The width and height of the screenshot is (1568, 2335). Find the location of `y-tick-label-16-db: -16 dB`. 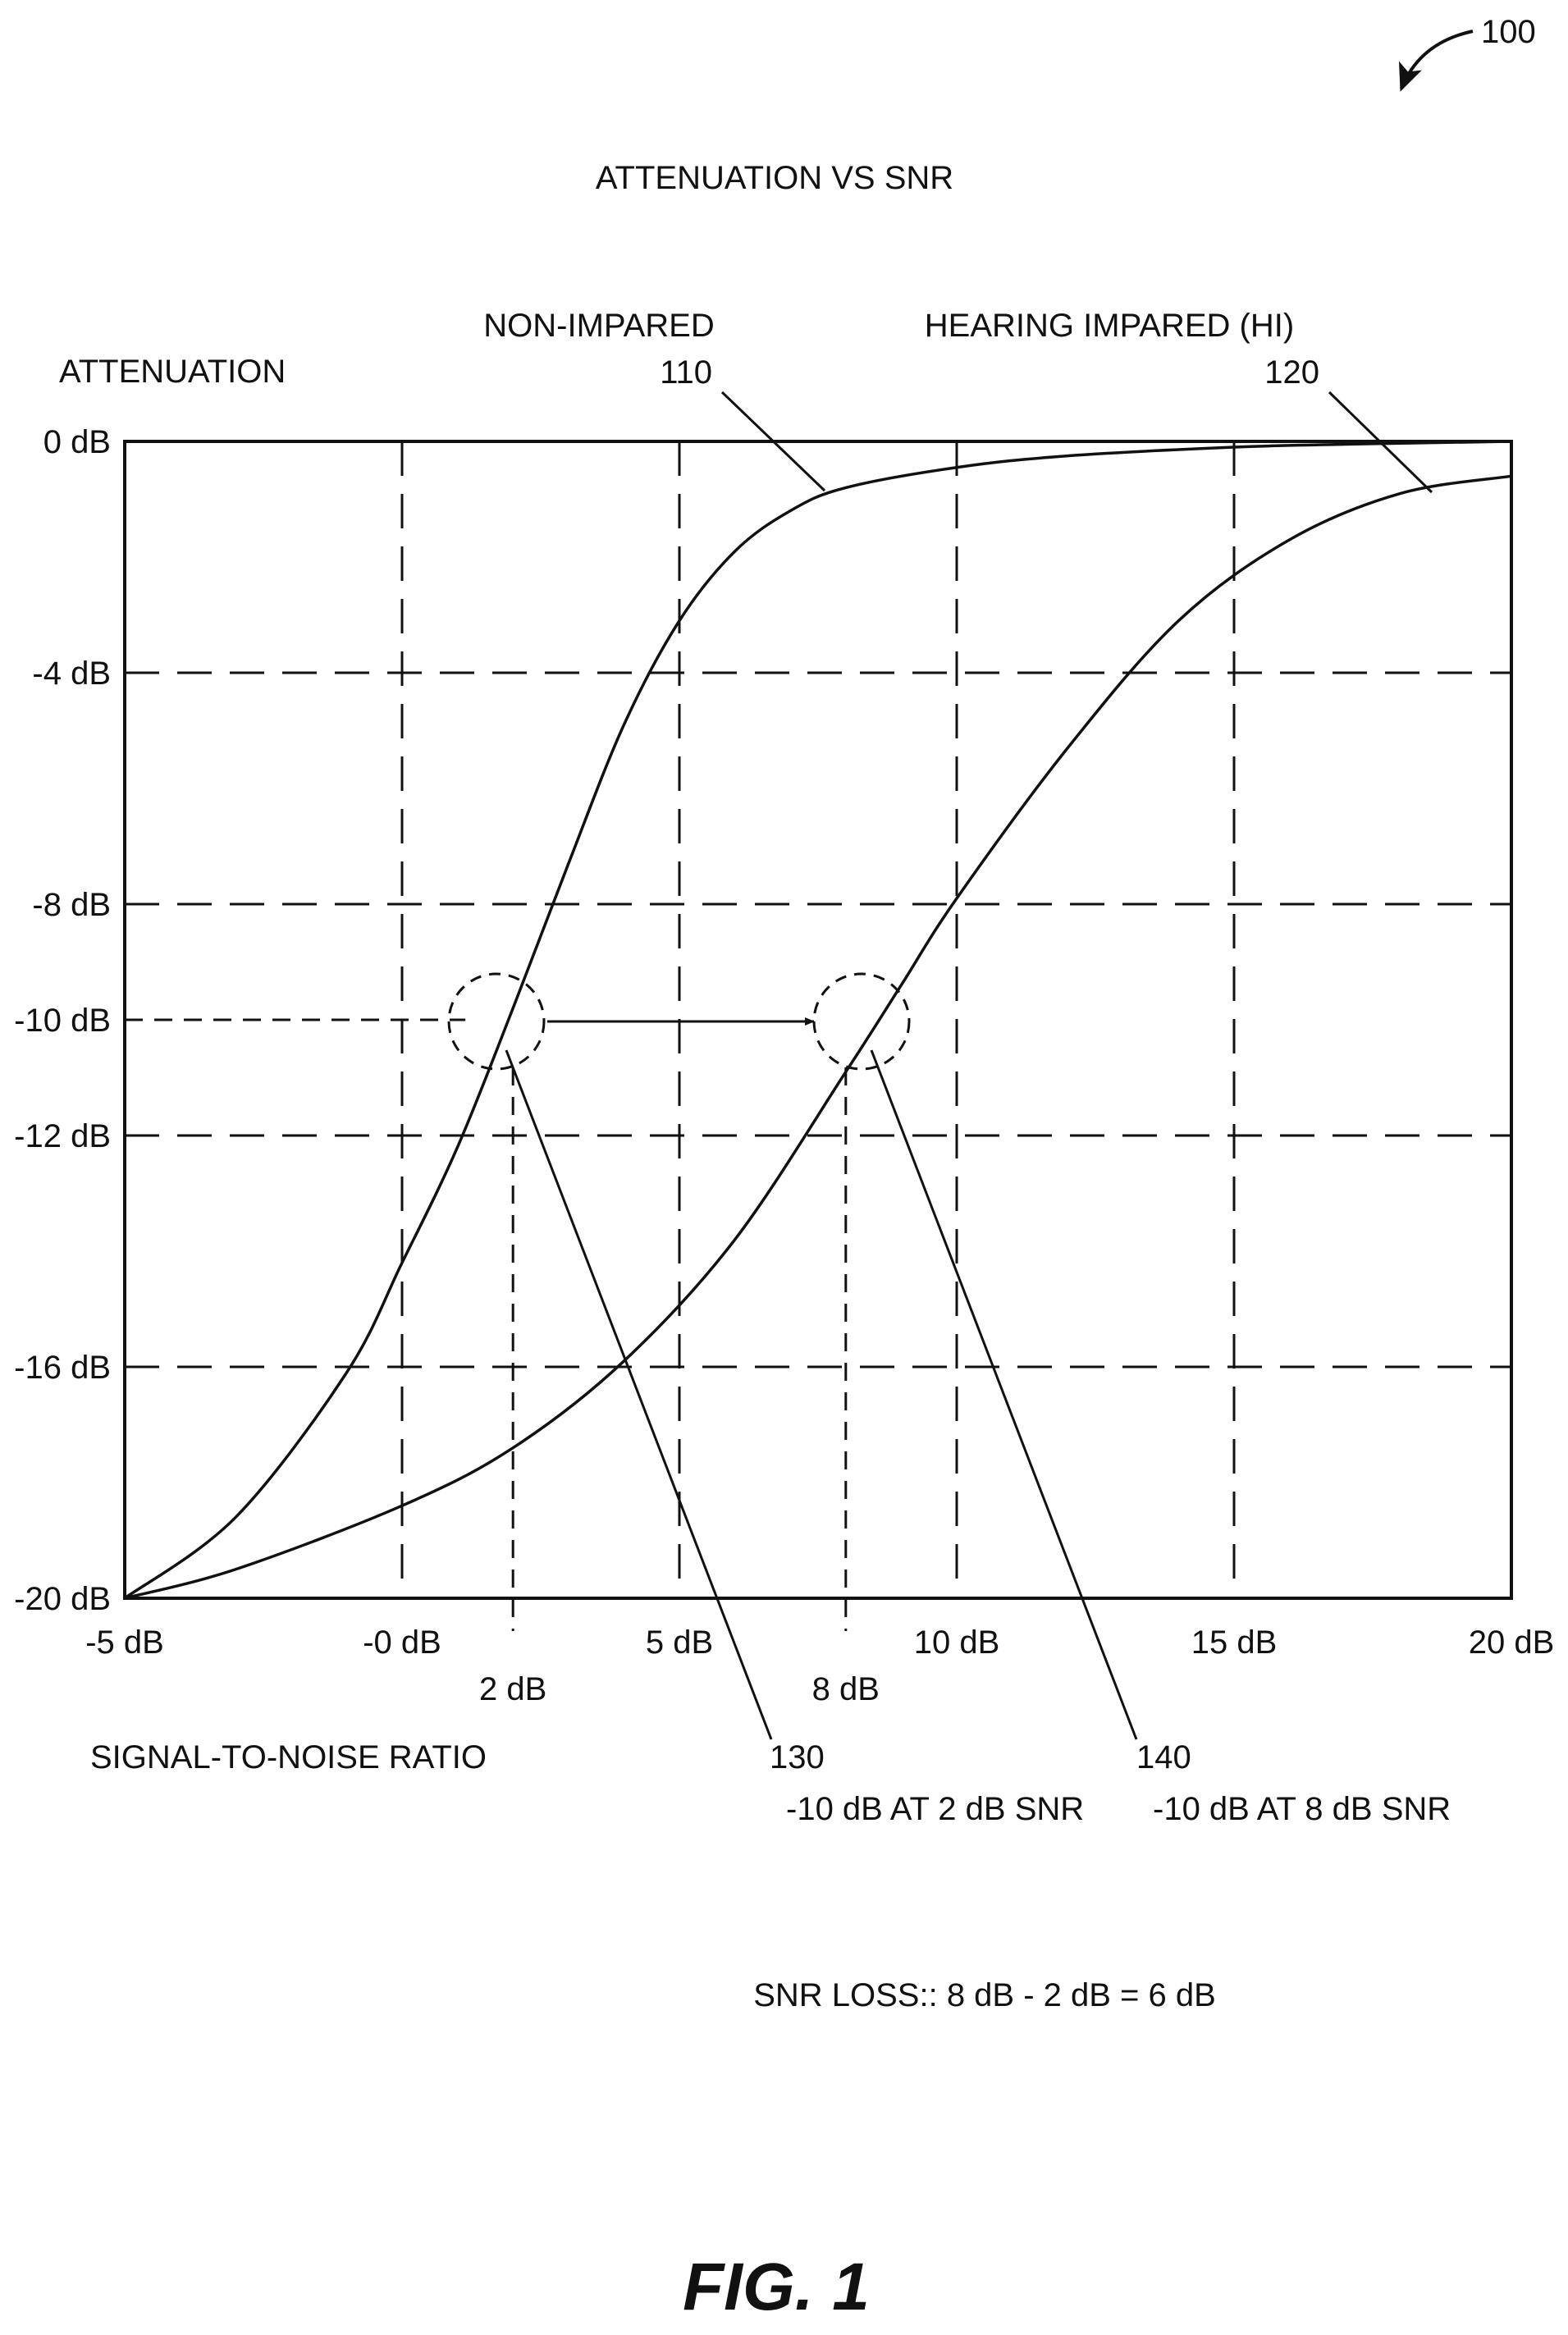

y-tick-label-16-db: -16 dB is located at coordinates (62, 1368).